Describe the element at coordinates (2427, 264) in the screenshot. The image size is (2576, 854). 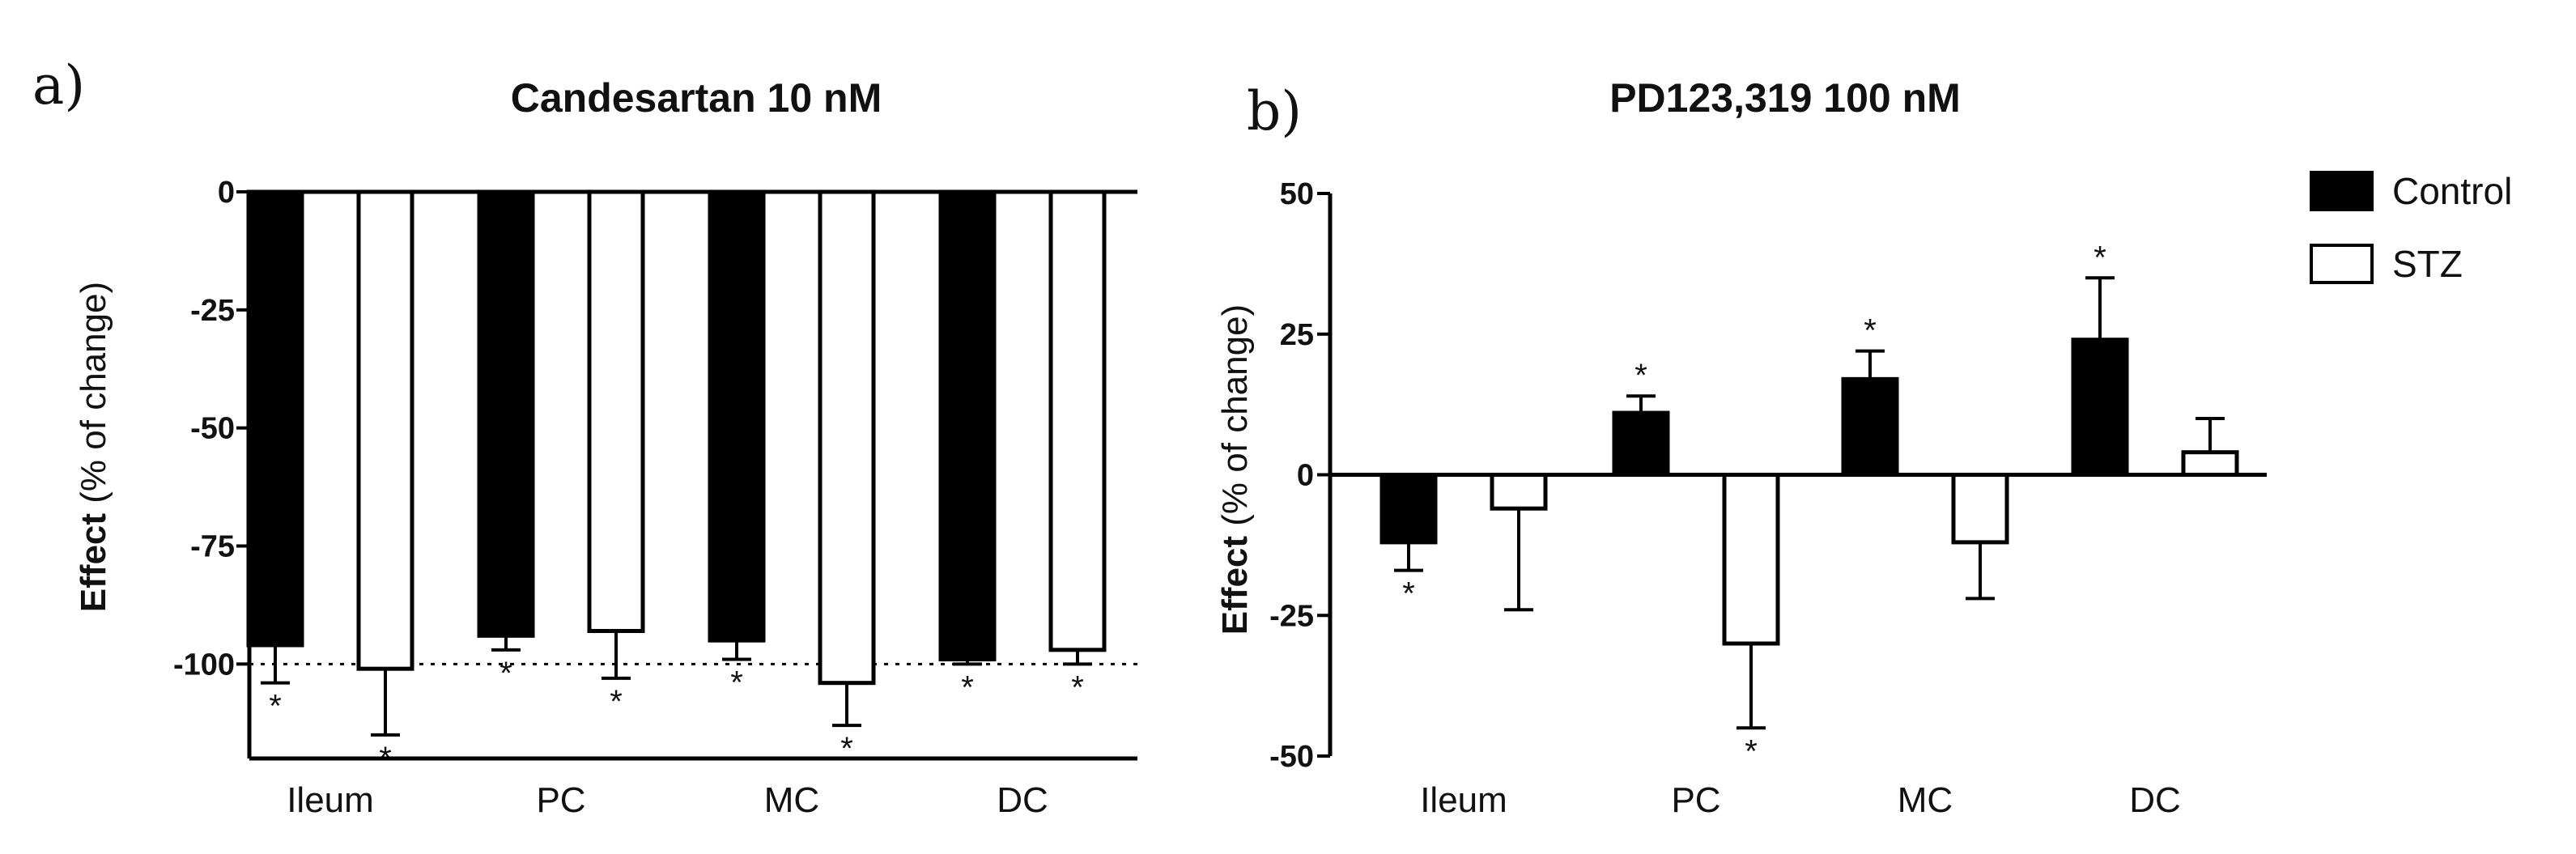
I see `legend-label-stz: STZ` at that location.